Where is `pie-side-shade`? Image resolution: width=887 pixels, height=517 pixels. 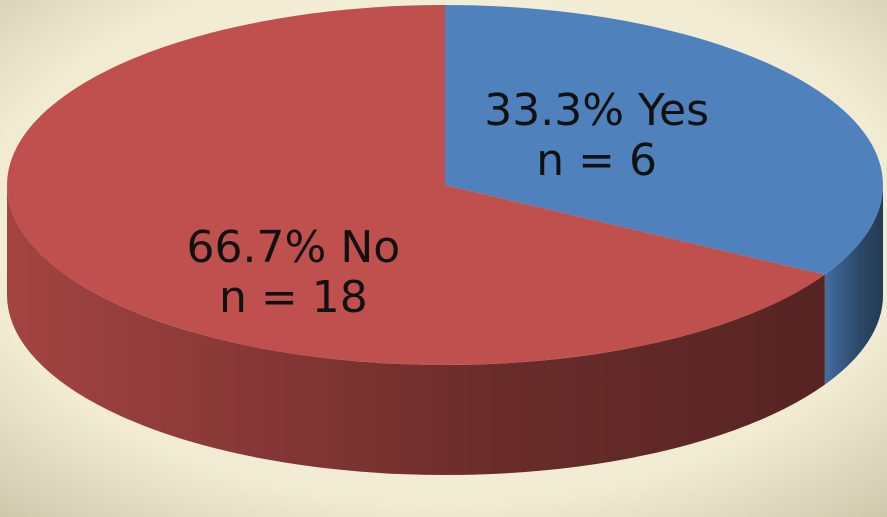
pie-side-shade is located at coordinates (853, 285).